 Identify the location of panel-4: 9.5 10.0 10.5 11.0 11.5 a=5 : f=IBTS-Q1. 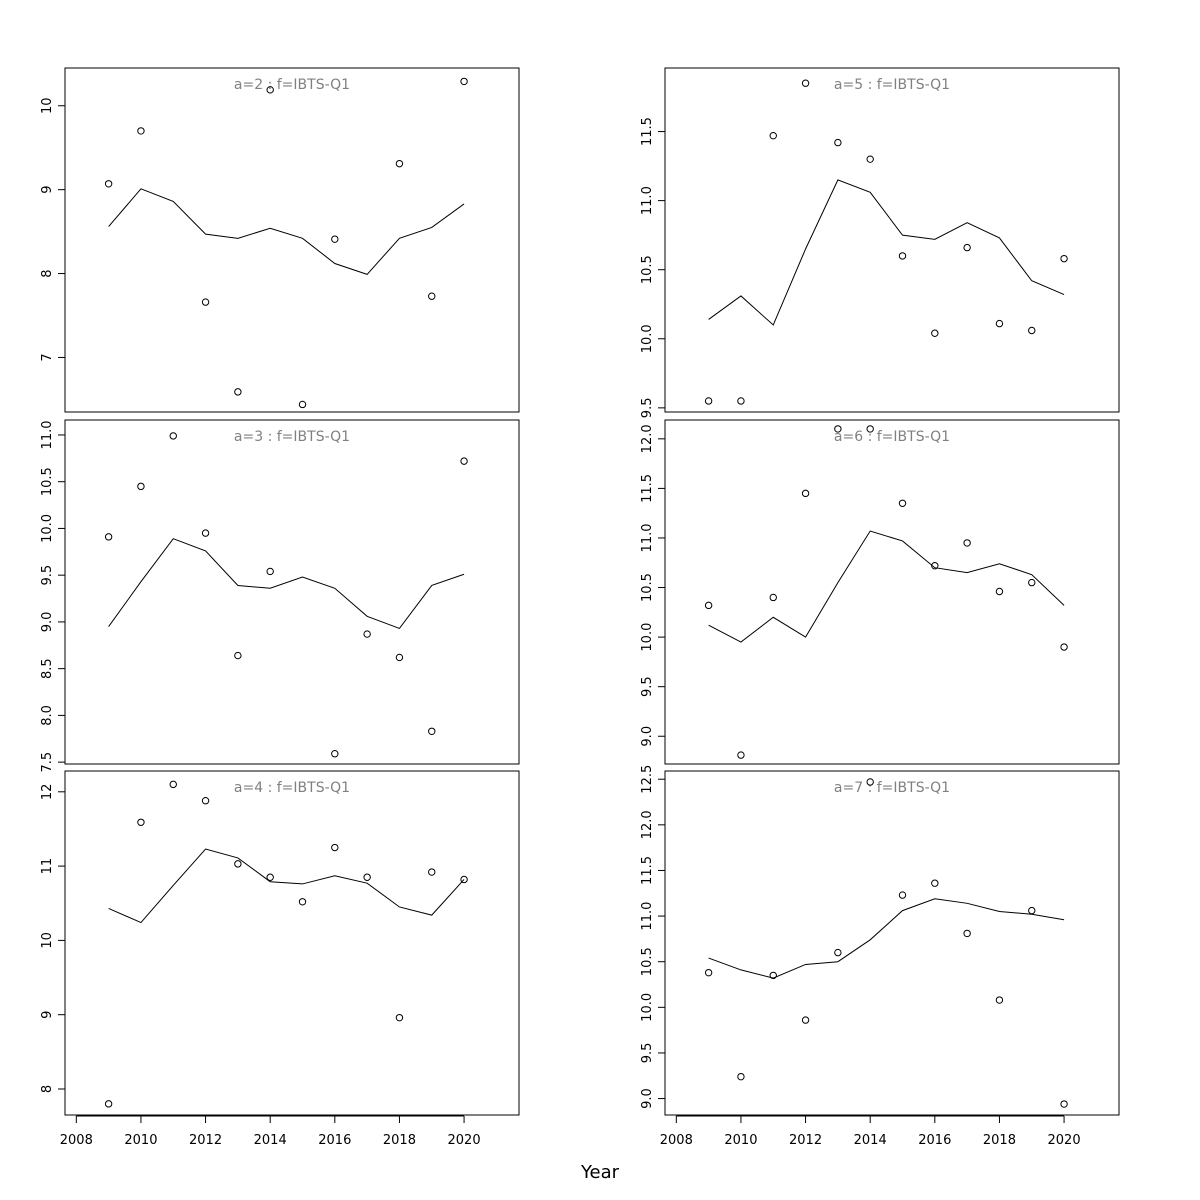
(880, 243).